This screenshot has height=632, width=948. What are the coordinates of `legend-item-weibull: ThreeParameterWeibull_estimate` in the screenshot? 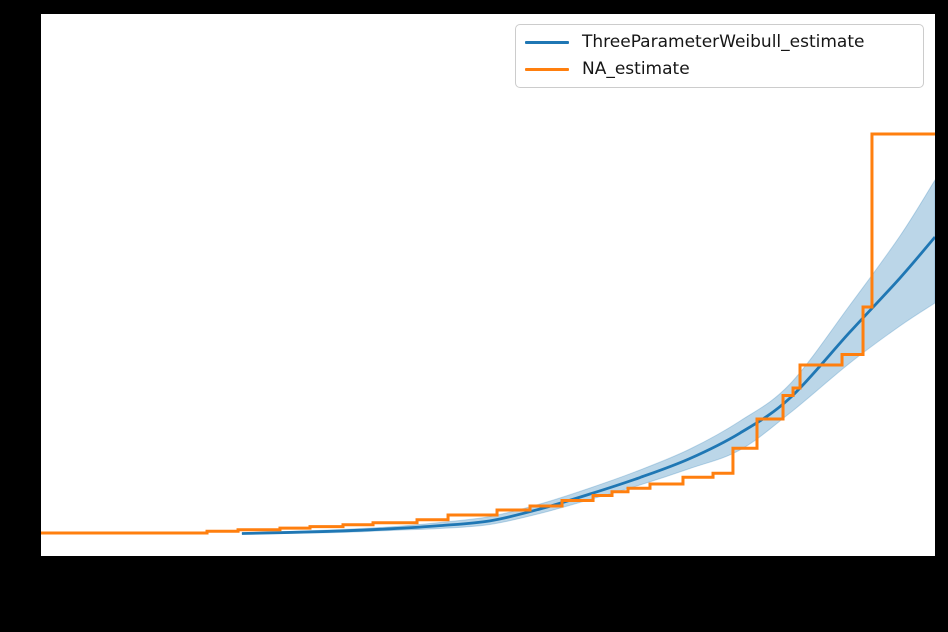 It's located at (724, 42).